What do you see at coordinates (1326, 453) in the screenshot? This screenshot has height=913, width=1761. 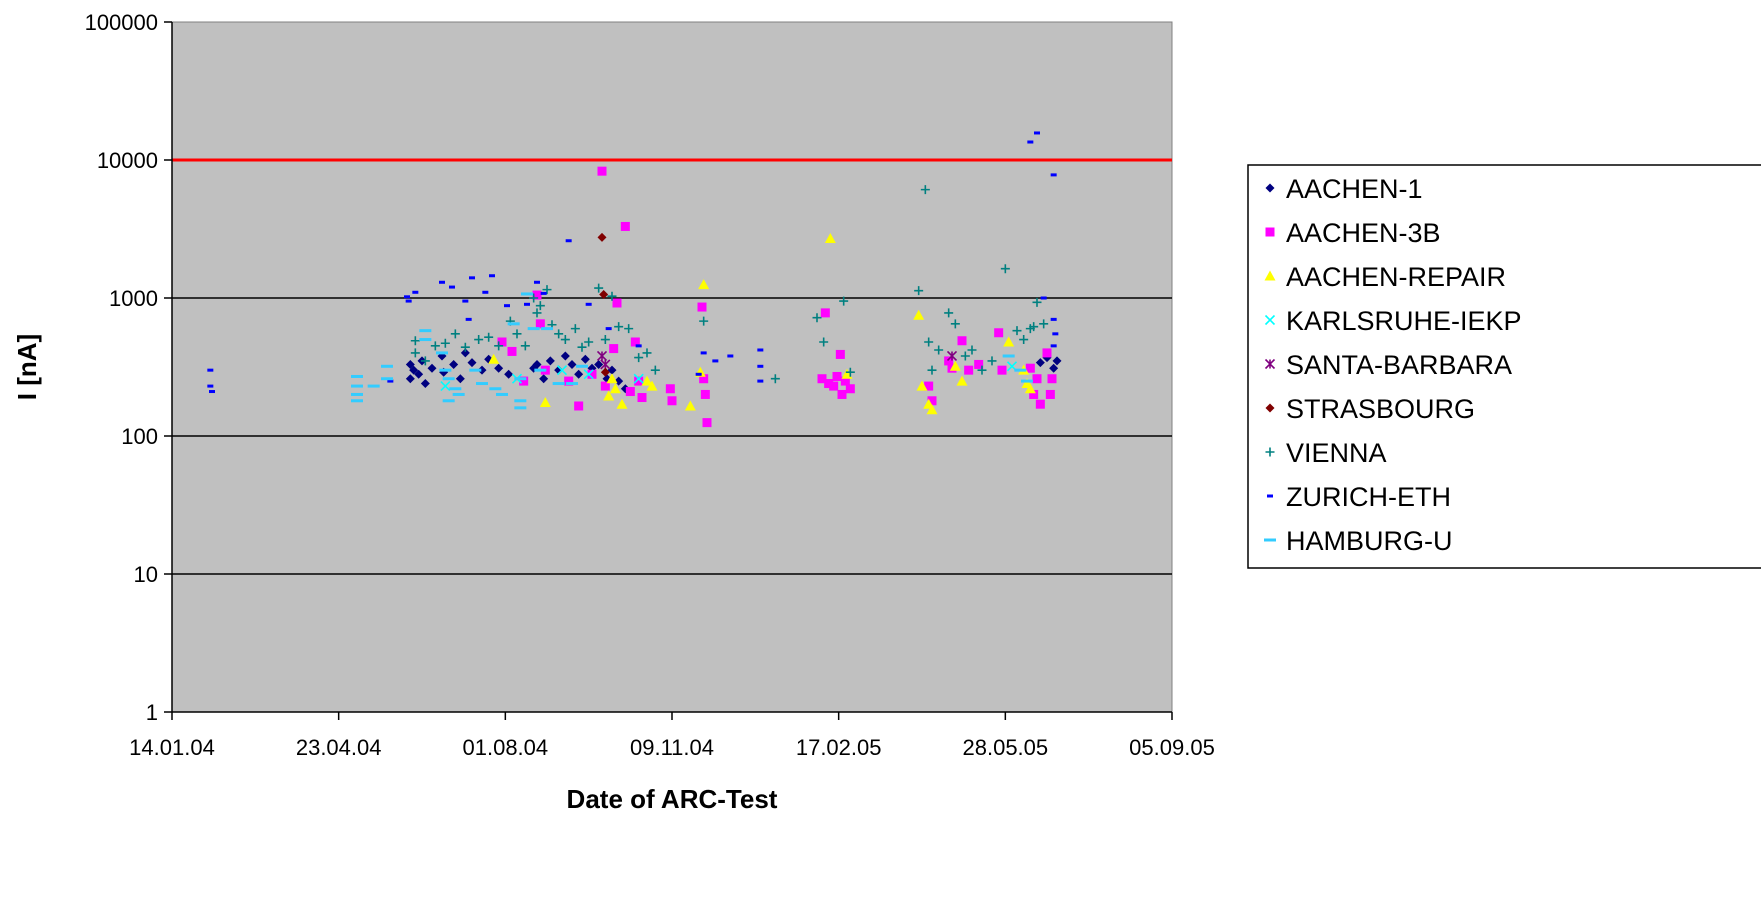 I see `legend-item-vienna: VIENNA` at bounding box center [1326, 453].